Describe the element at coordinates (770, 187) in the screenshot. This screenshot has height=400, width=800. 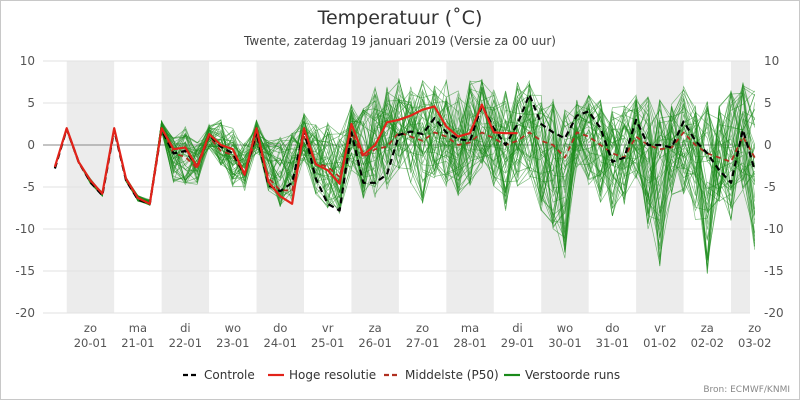
I see `y-tick-label-right: -5` at that location.